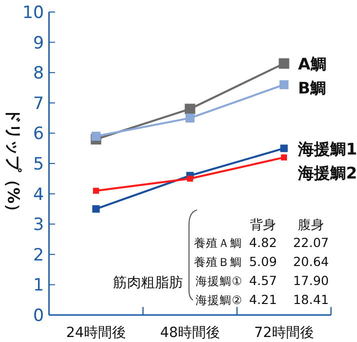 The height and width of the screenshot is (342, 357). What do you see at coordinates (311, 299) in the screenshot?
I see `annotation: 18.41` at bounding box center [311, 299].